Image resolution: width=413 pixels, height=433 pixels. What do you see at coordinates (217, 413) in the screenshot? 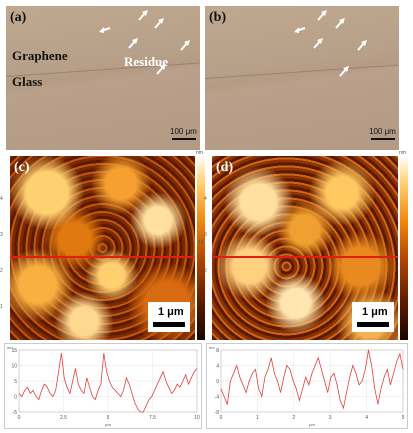
I see `profile-d-ytick: -8` at bounding box center [217, 413].